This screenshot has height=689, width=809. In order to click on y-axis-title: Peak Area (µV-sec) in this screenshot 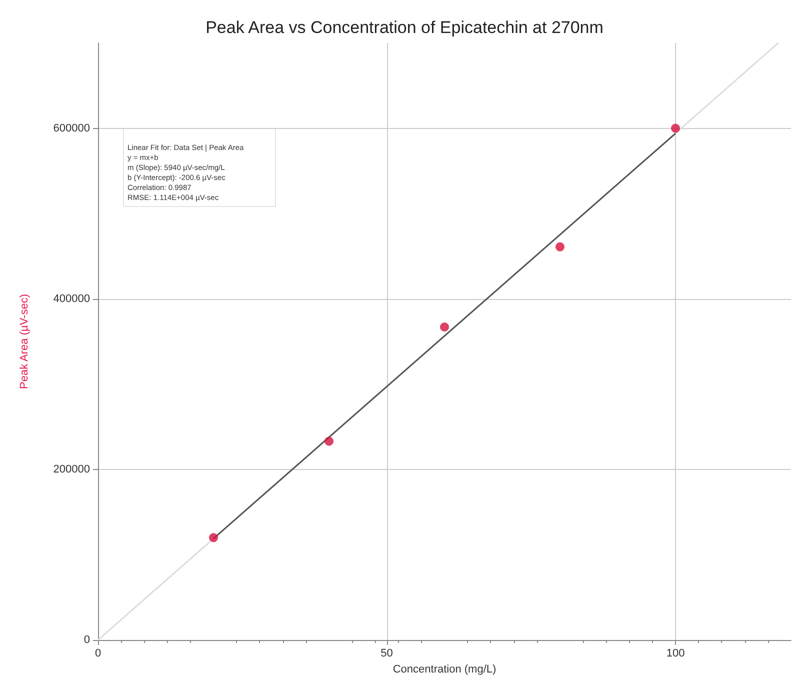, I will do `click(24, 341)`.